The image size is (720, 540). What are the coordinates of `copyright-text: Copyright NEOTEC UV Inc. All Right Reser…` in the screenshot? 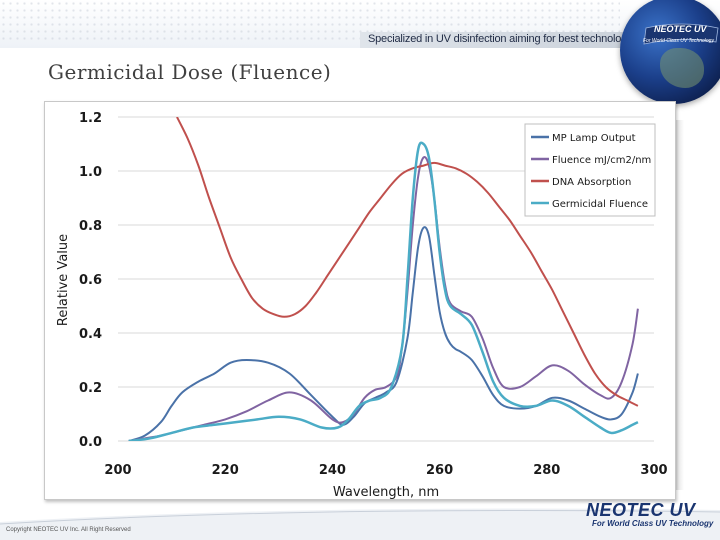 It's located at (68, 530).